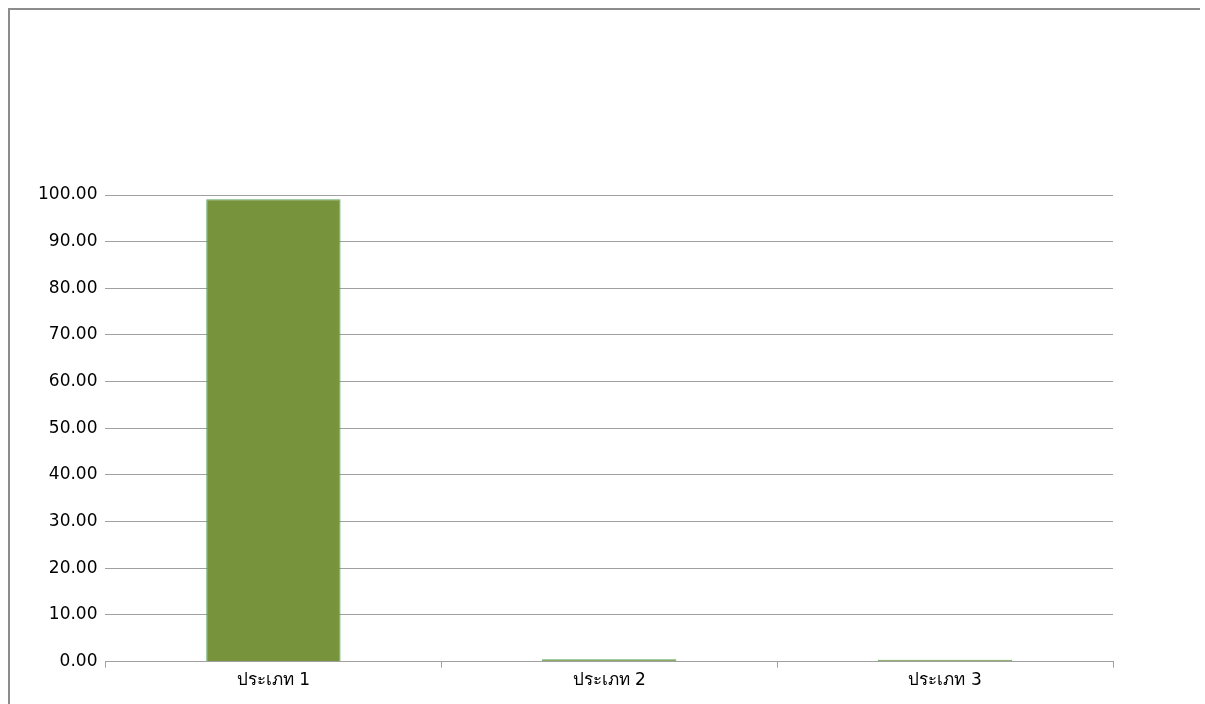 The height and width of the screenshot is (704, 1205). What do you see at coordinates (78, 660) in the screenshot?
I see `y-tick-label: 0.00` at bounding box center [78, 660].